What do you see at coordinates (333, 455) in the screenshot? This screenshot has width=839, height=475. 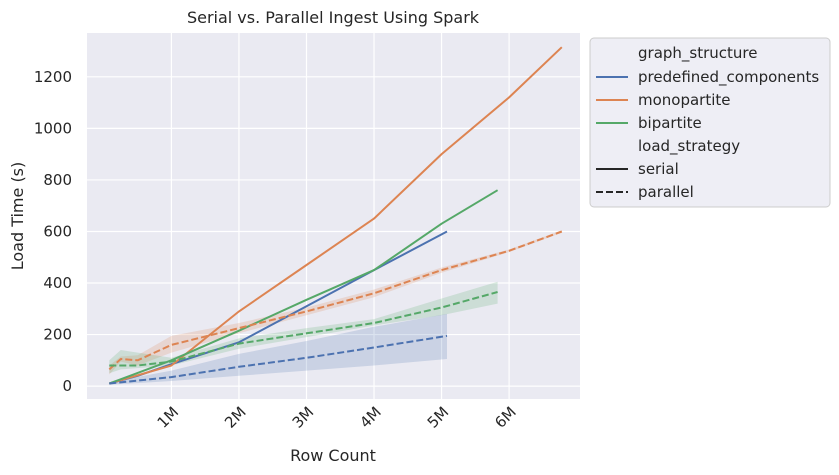 I see `x-axis-label: Row Count` at bounding box center [333, 455].